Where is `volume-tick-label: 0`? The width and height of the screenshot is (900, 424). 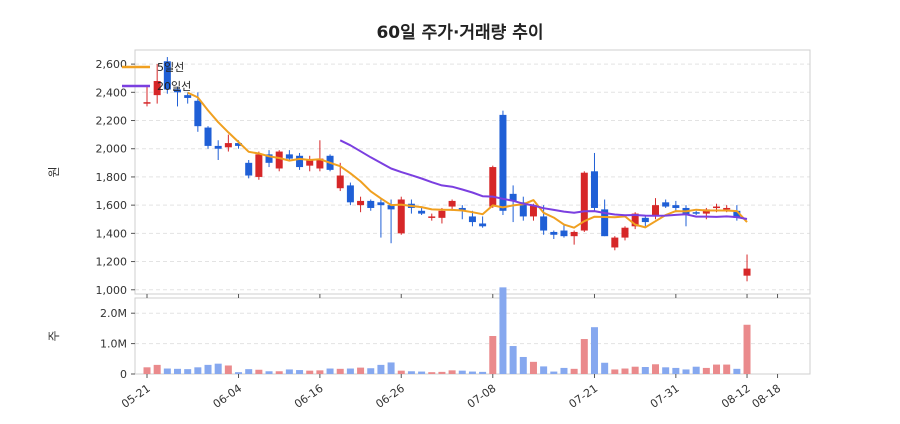
volume-tick-label: 0 is located at coordinates (123, 374).